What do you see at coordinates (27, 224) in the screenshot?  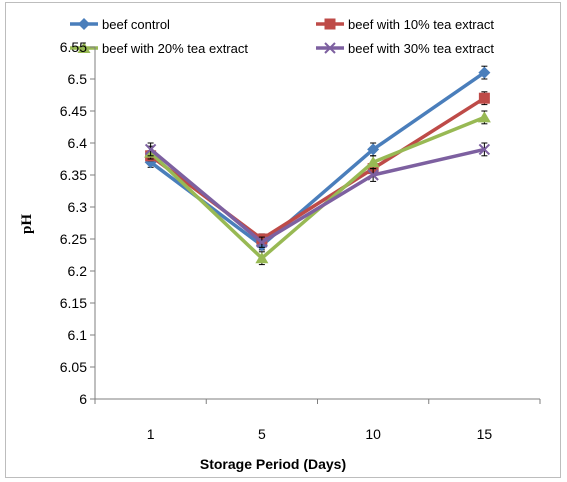 I see `y-axis-label: pH` at bounding box center [27, 224].